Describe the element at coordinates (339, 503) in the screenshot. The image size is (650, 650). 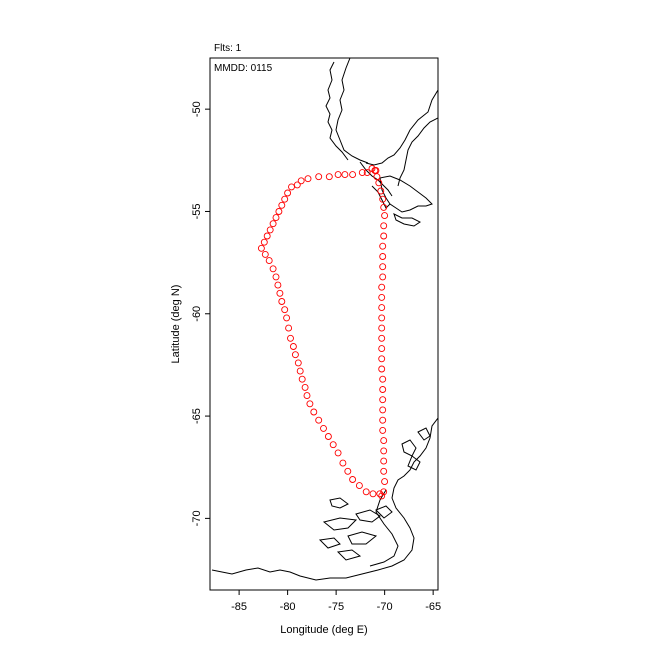
I see `coastline-islands` at that location.